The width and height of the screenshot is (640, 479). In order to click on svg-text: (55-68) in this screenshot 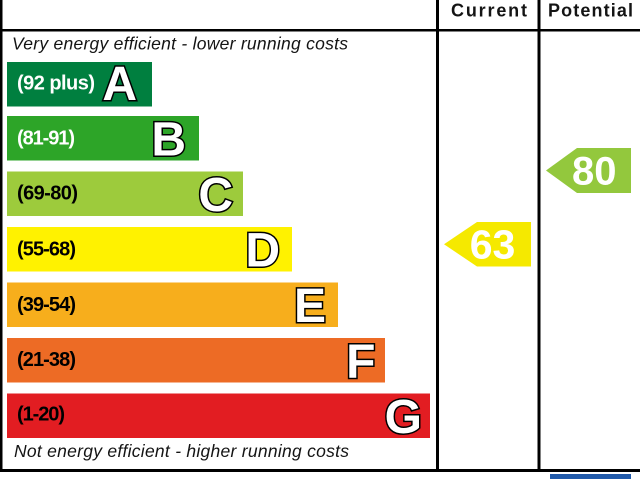, I will do `click(46, 250)`.